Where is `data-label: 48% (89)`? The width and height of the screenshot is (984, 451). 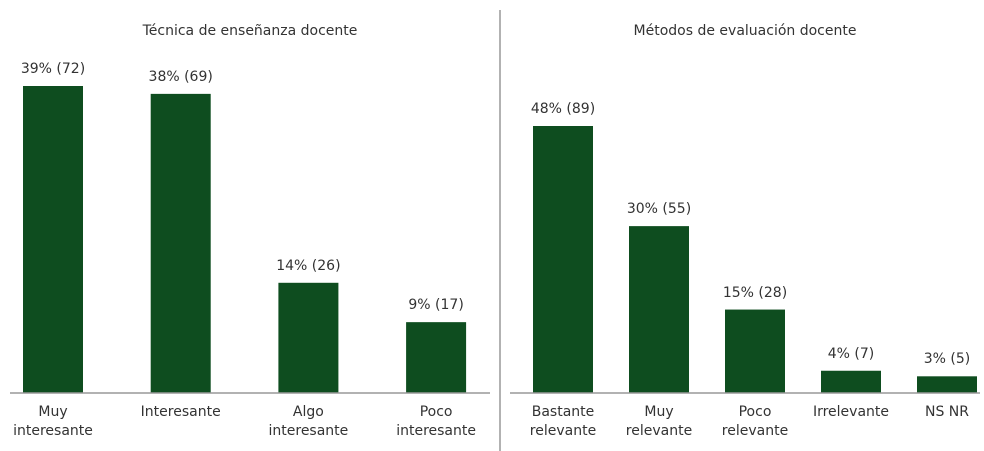
data-label: 48% (89) is located at coordinates (563, 109).